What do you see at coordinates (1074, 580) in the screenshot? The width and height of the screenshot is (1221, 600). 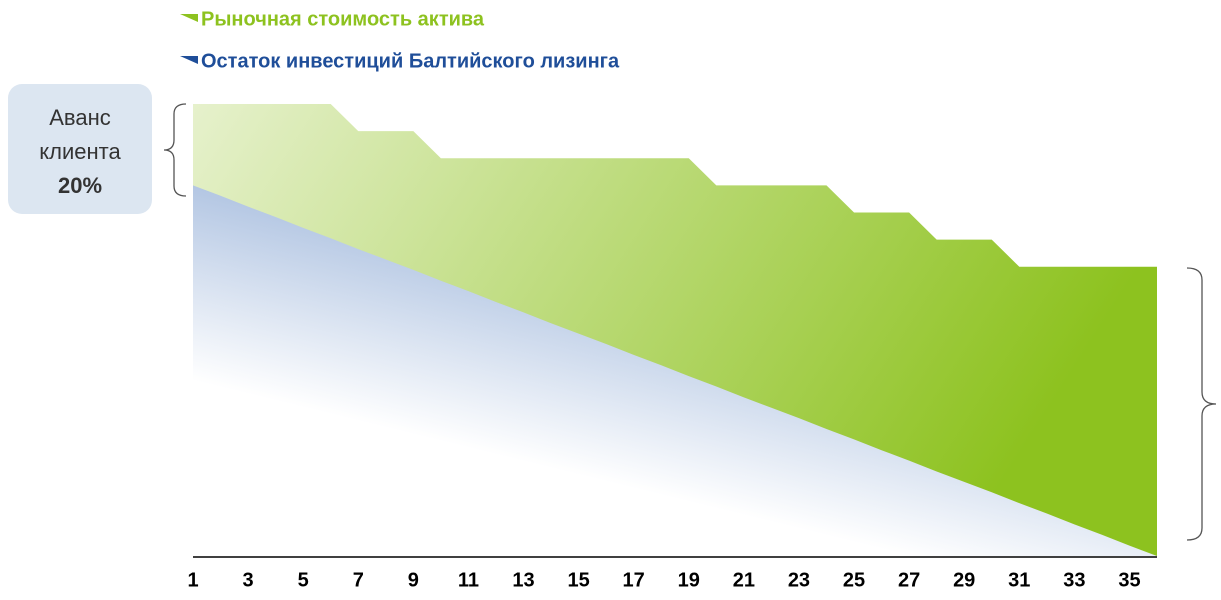 I see `x-tick-label: 33` at bounding box center [1074, 580].